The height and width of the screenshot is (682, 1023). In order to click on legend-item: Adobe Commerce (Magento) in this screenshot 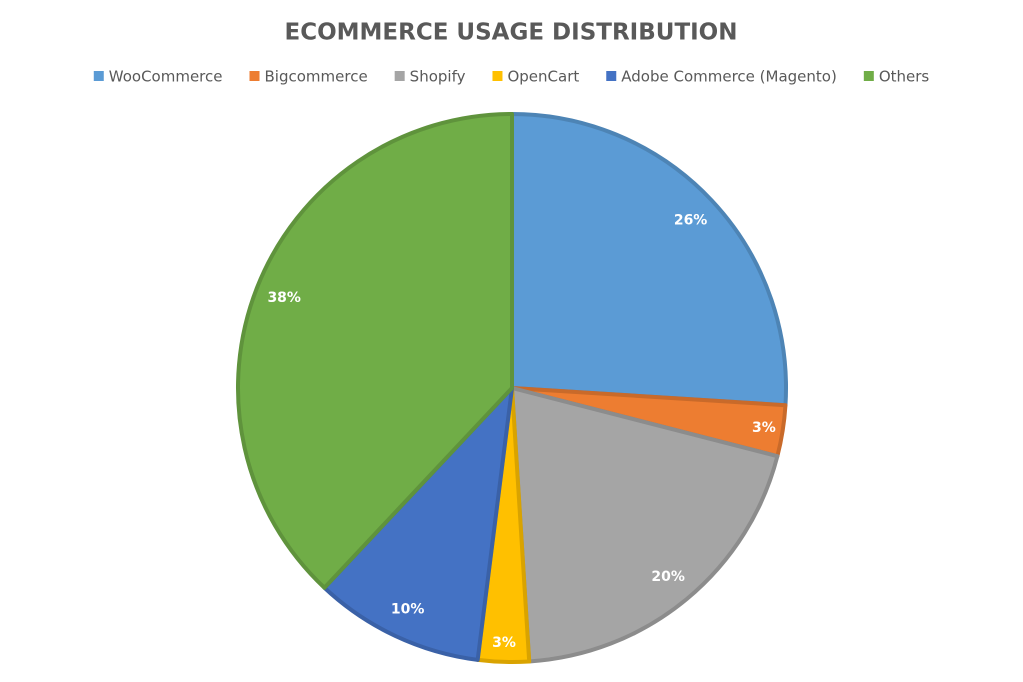, I will do `click(721, 77)`.